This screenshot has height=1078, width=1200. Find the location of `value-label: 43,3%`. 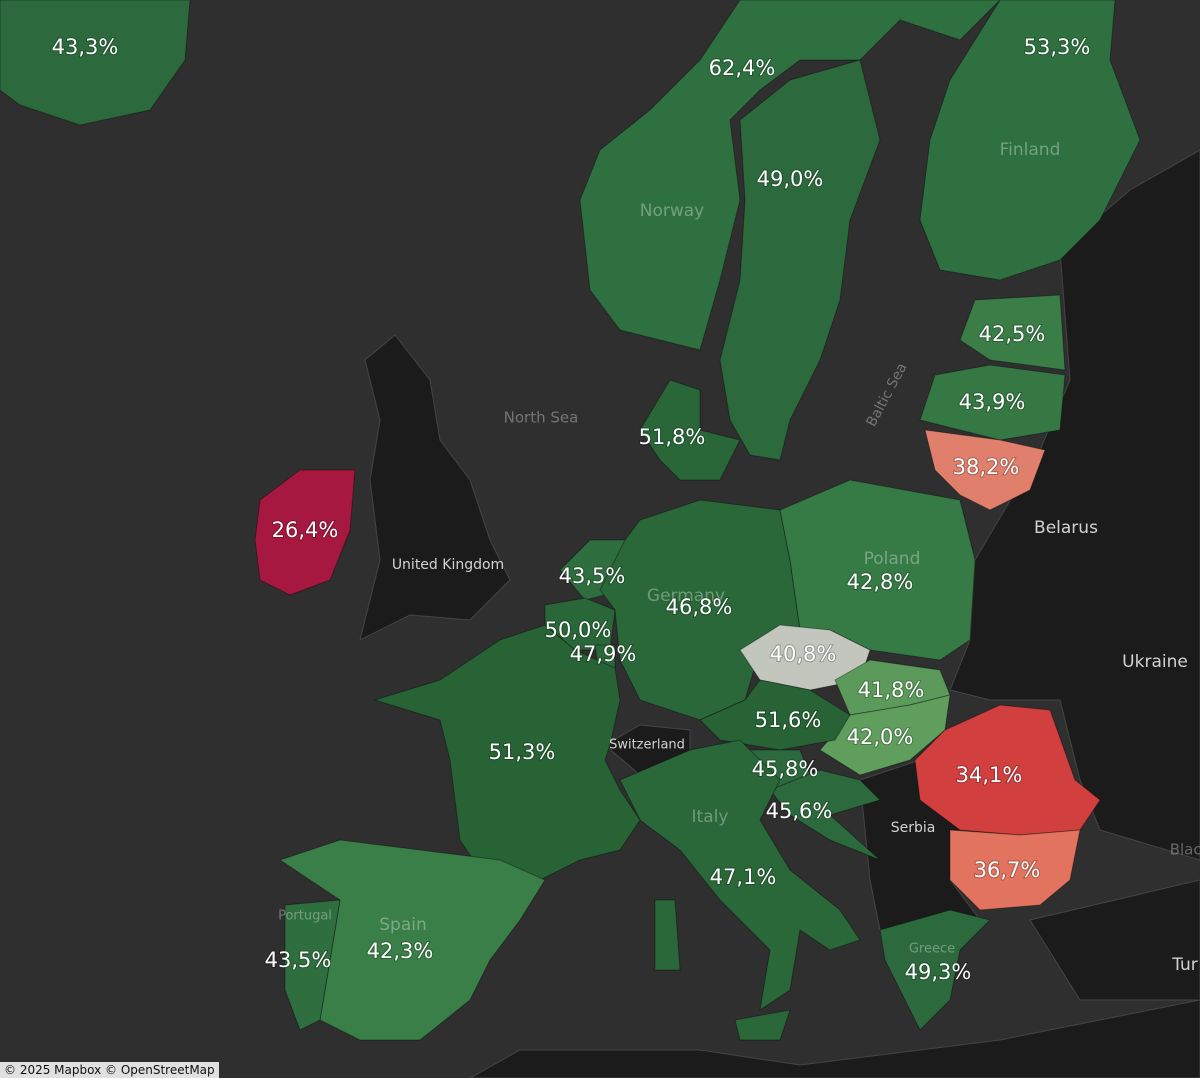

value-label: 43,3% is located at coordinates (85, 47).